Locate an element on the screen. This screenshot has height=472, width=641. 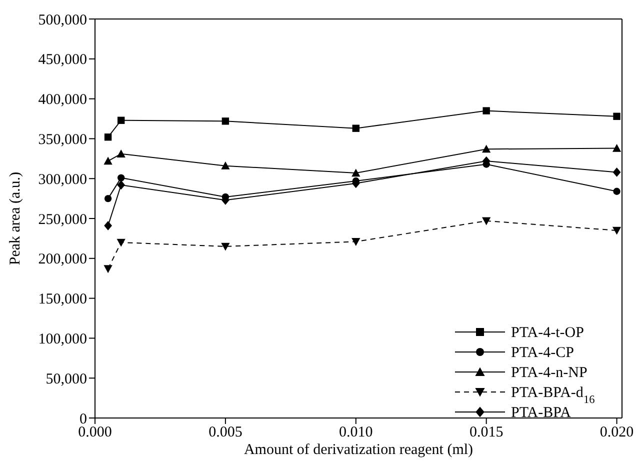
legend-label: PTA-4-t-OP is located at coordinates (547, 333).